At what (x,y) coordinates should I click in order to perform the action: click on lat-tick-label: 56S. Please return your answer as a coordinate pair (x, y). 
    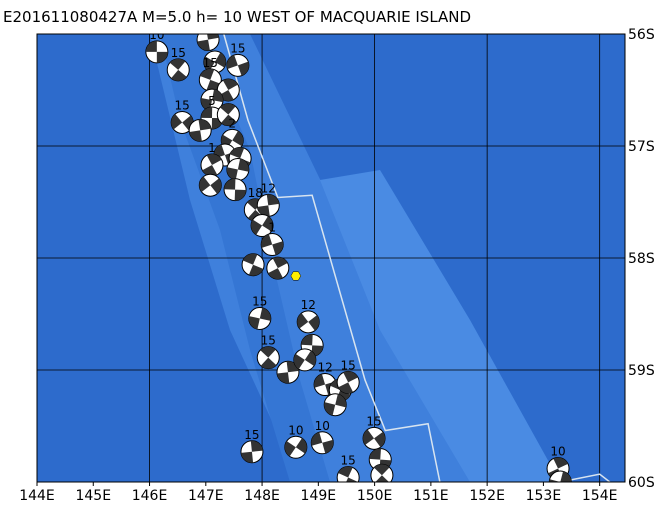
    Looking at the image, I should click on (641, 35).